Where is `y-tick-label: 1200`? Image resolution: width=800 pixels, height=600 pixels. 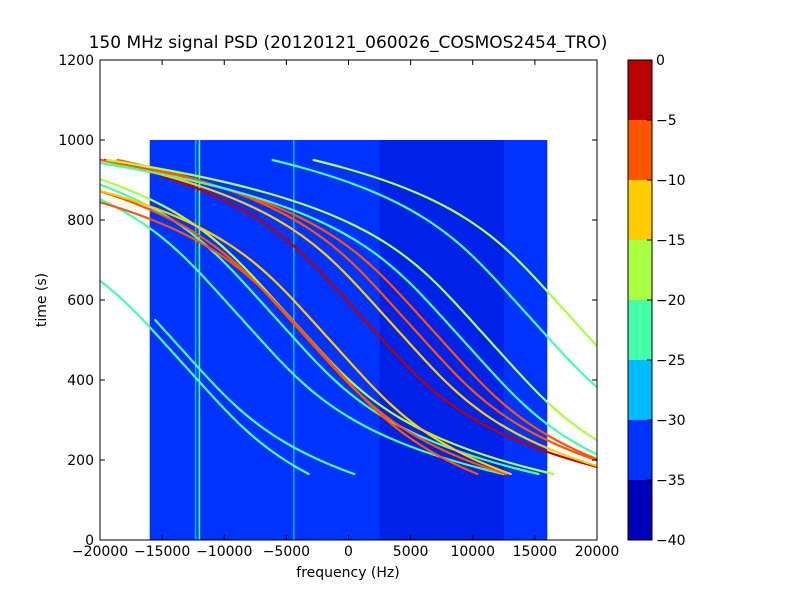
y-tick-label: 1200 is located at coordinates (76, 61).